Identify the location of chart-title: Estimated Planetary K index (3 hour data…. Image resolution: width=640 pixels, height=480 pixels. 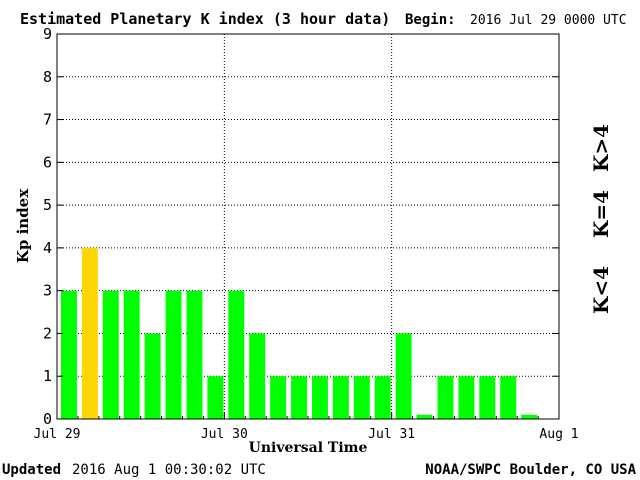
(205, 19).